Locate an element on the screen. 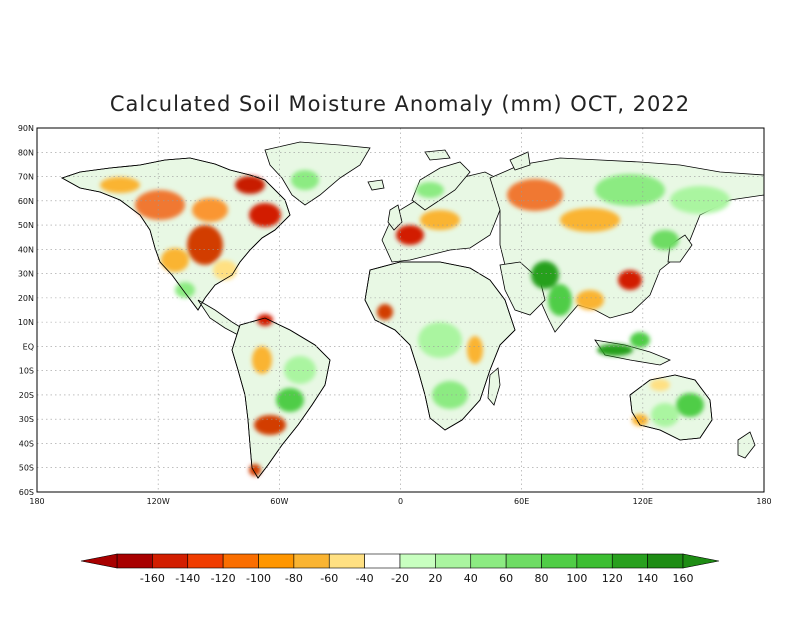 The width and height of the screenshot is (800, 618). colorbar-tick-label: -40 is located at coordinates (365, 578).